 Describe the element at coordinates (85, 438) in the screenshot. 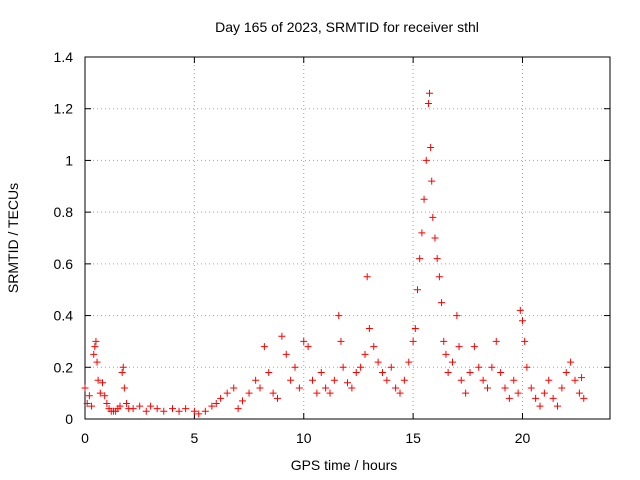

I see `x-tick-label: 0` at that location.